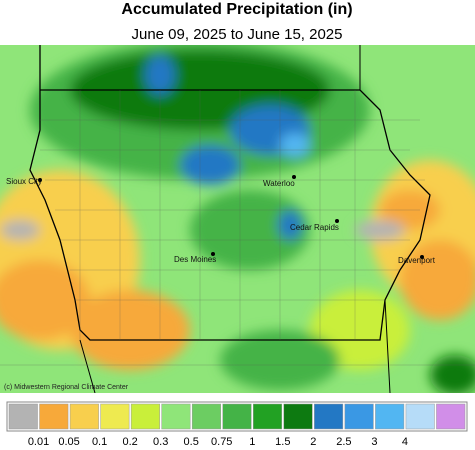 The width and height of the screenshot is (475, 450). Describe the element at coordinates (129, 442) in the screenshot. I see `legend-label: 0.2` at that location.